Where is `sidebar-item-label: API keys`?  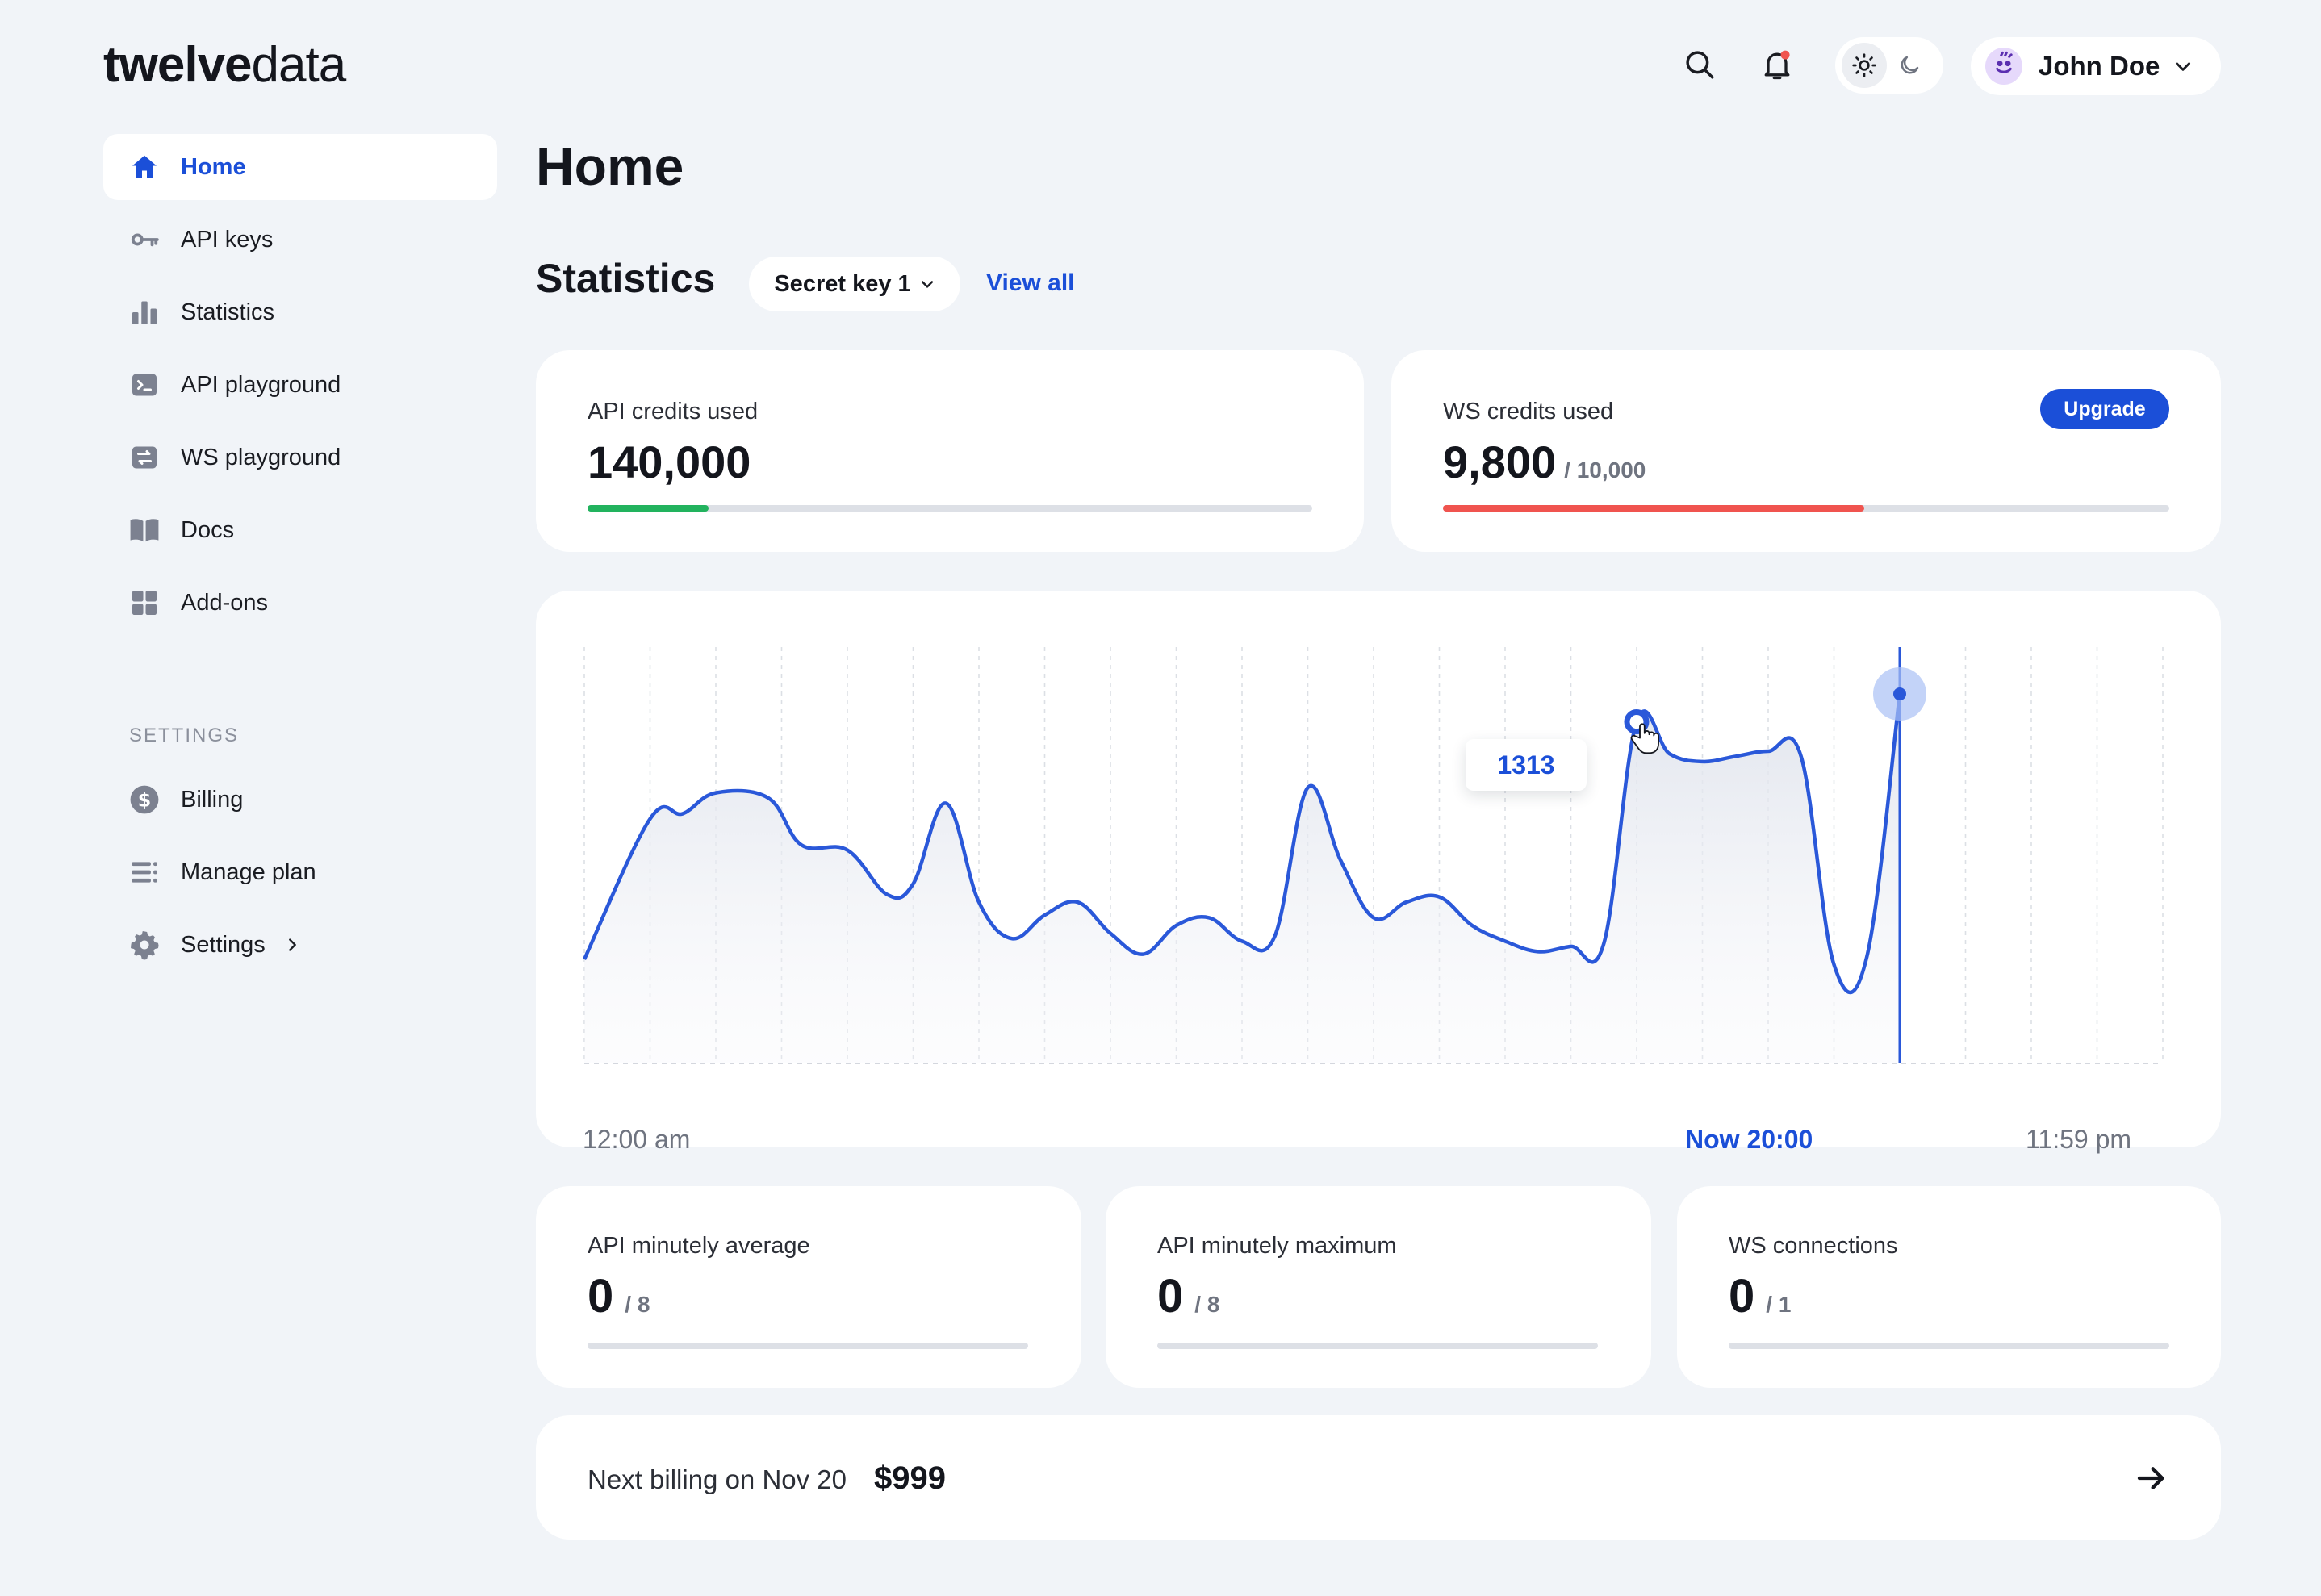
sidebar-item-label: API keys is located at coordinates (227, 240).